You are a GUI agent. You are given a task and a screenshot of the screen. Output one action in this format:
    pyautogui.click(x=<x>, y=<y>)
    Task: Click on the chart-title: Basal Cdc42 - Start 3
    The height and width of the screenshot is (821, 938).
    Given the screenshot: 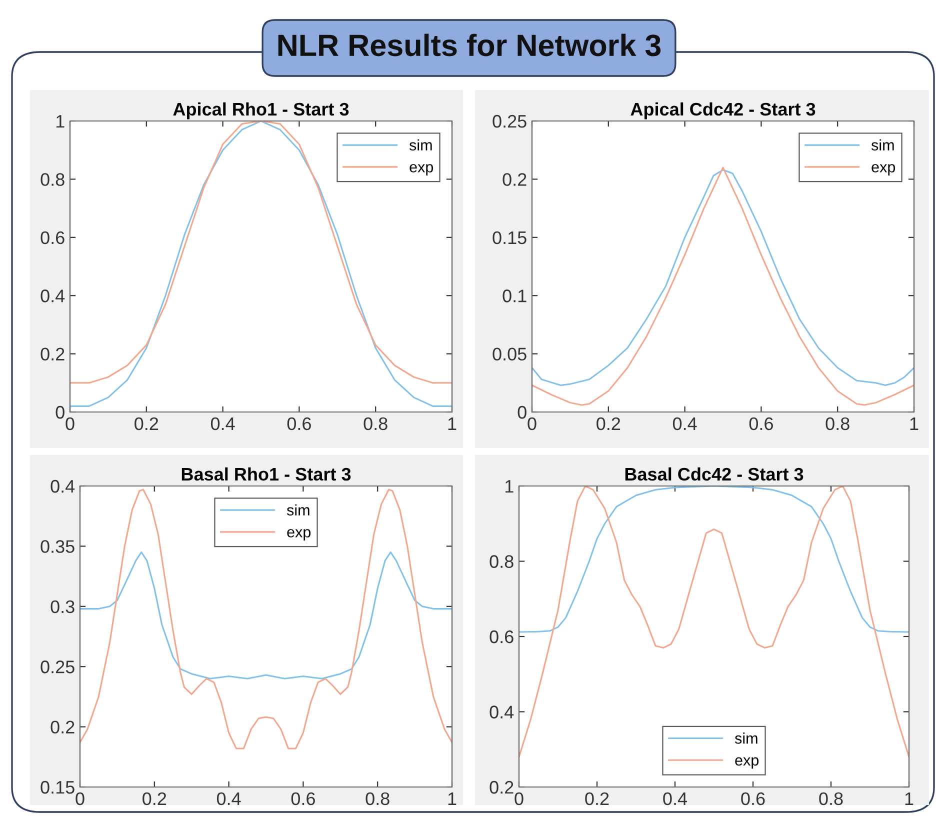 What is the action you would take?
    pyautogui.click(x=714, y=474)
    